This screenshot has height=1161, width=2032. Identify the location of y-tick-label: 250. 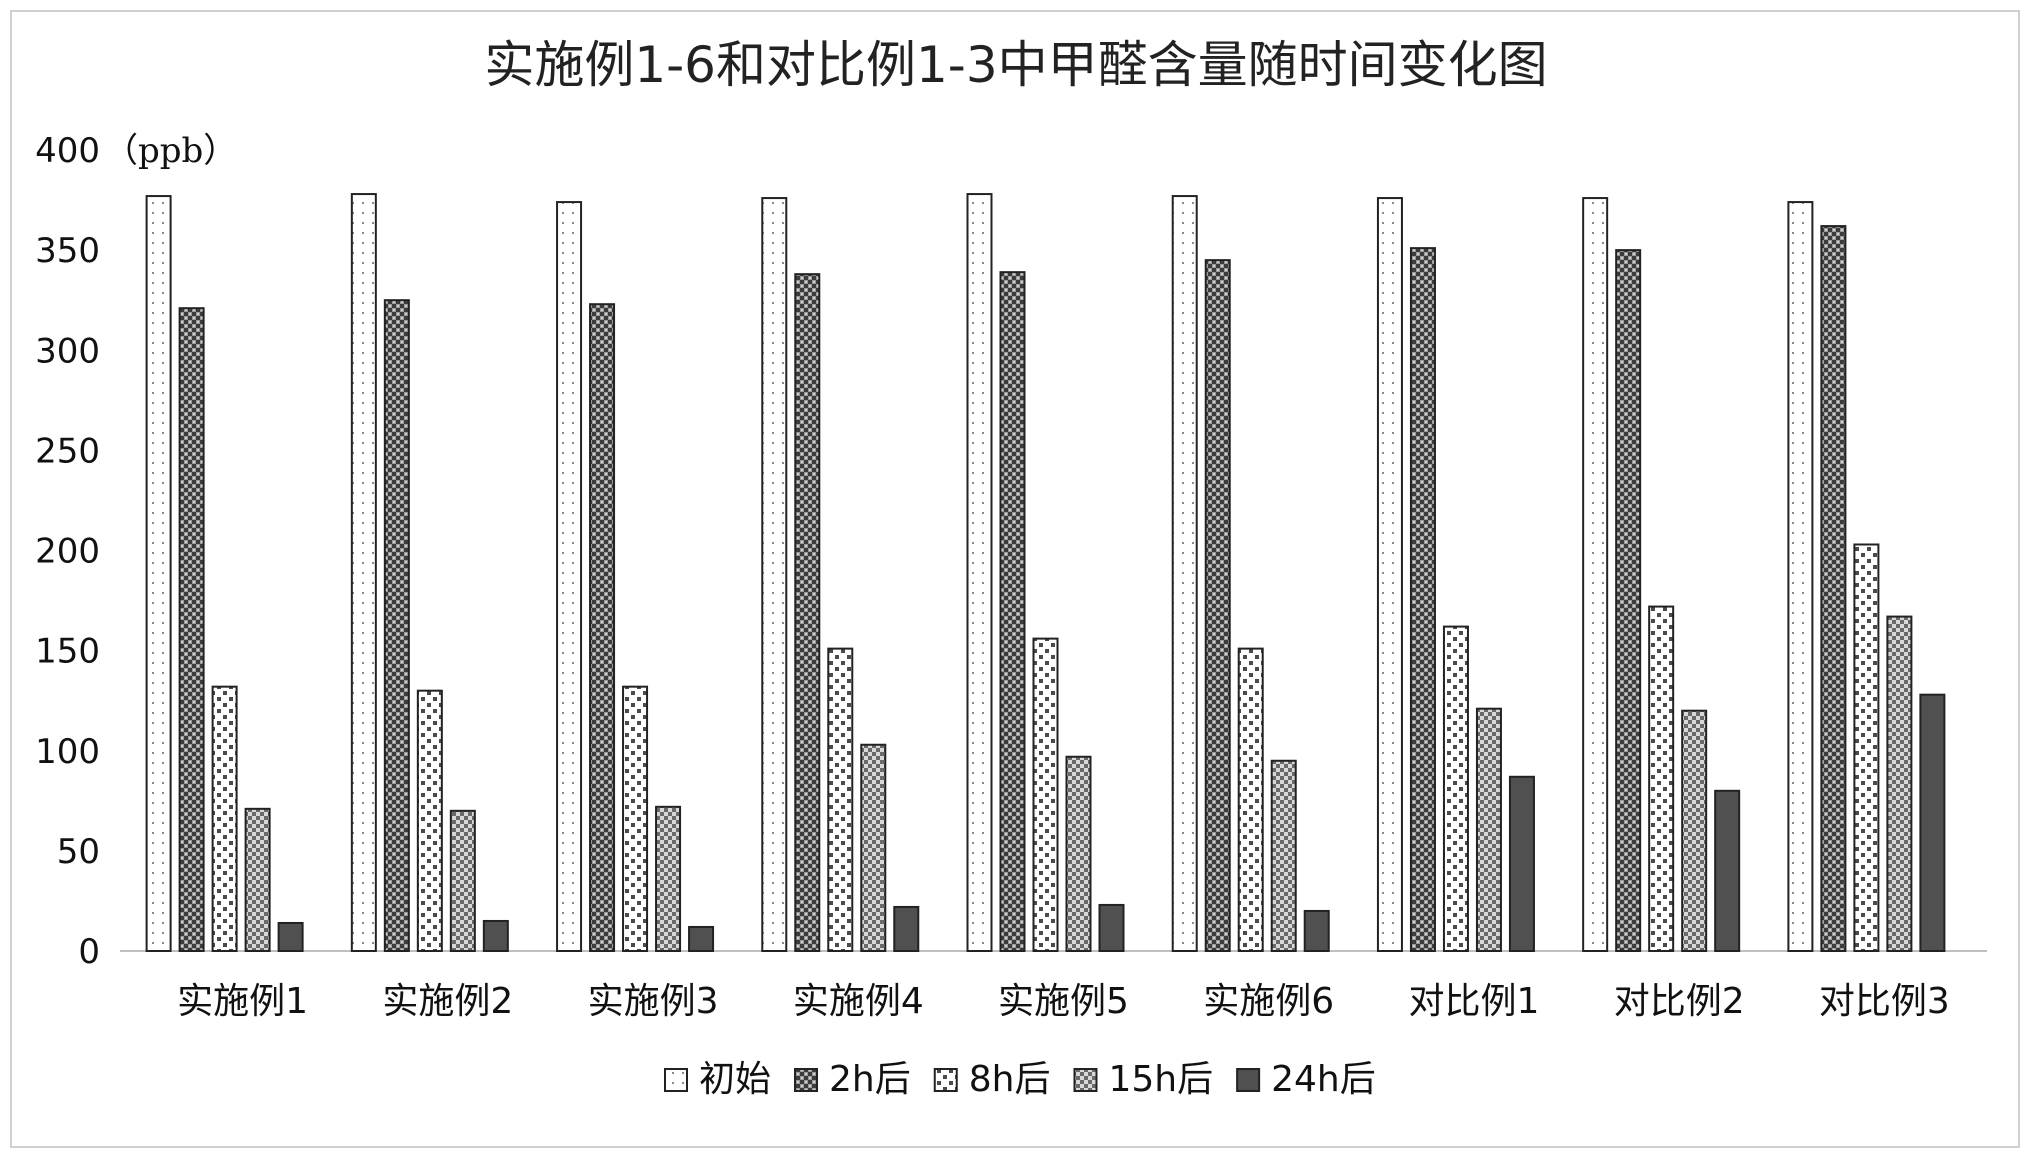
(67, 451).